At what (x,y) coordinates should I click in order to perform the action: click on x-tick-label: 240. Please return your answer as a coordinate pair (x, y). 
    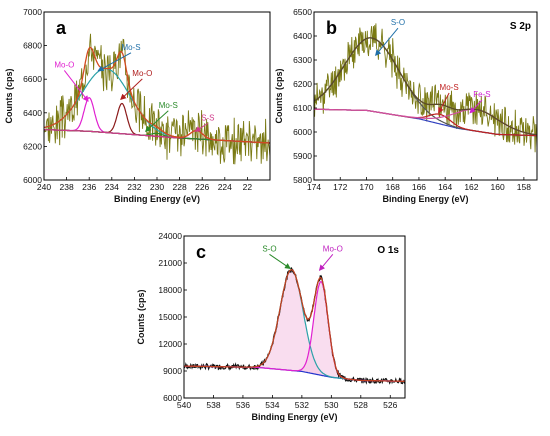
    Looking at the image, I should click on (44, 187).